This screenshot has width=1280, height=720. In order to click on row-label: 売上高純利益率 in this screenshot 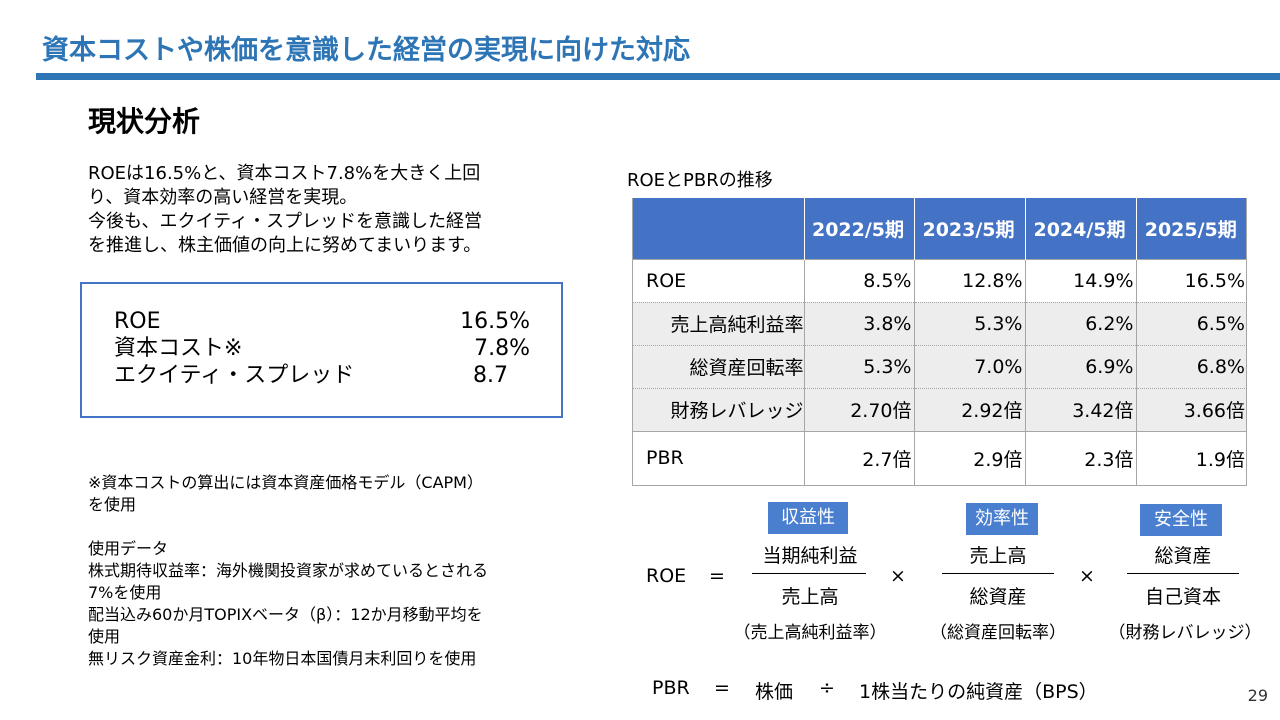, I will do `click(718, 323)`.